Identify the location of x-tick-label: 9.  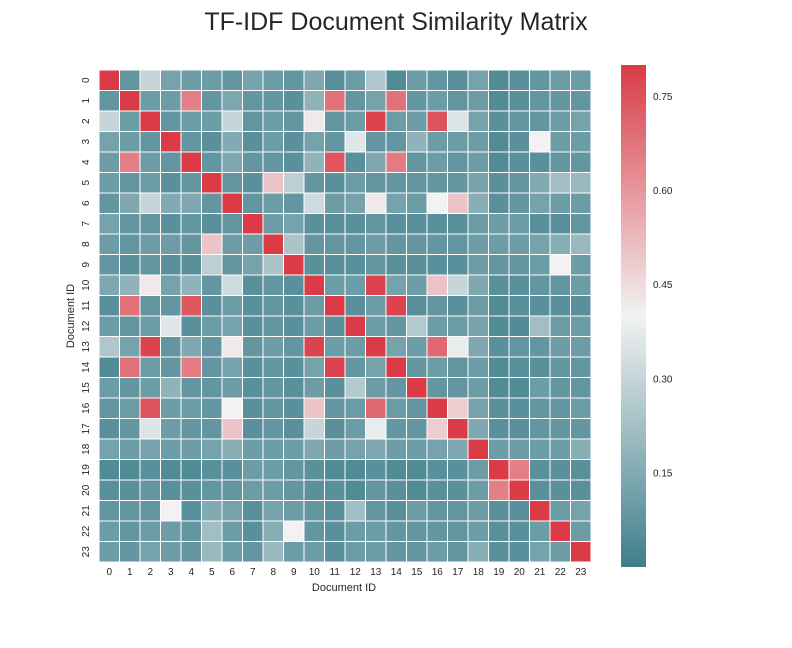
(294, 572).